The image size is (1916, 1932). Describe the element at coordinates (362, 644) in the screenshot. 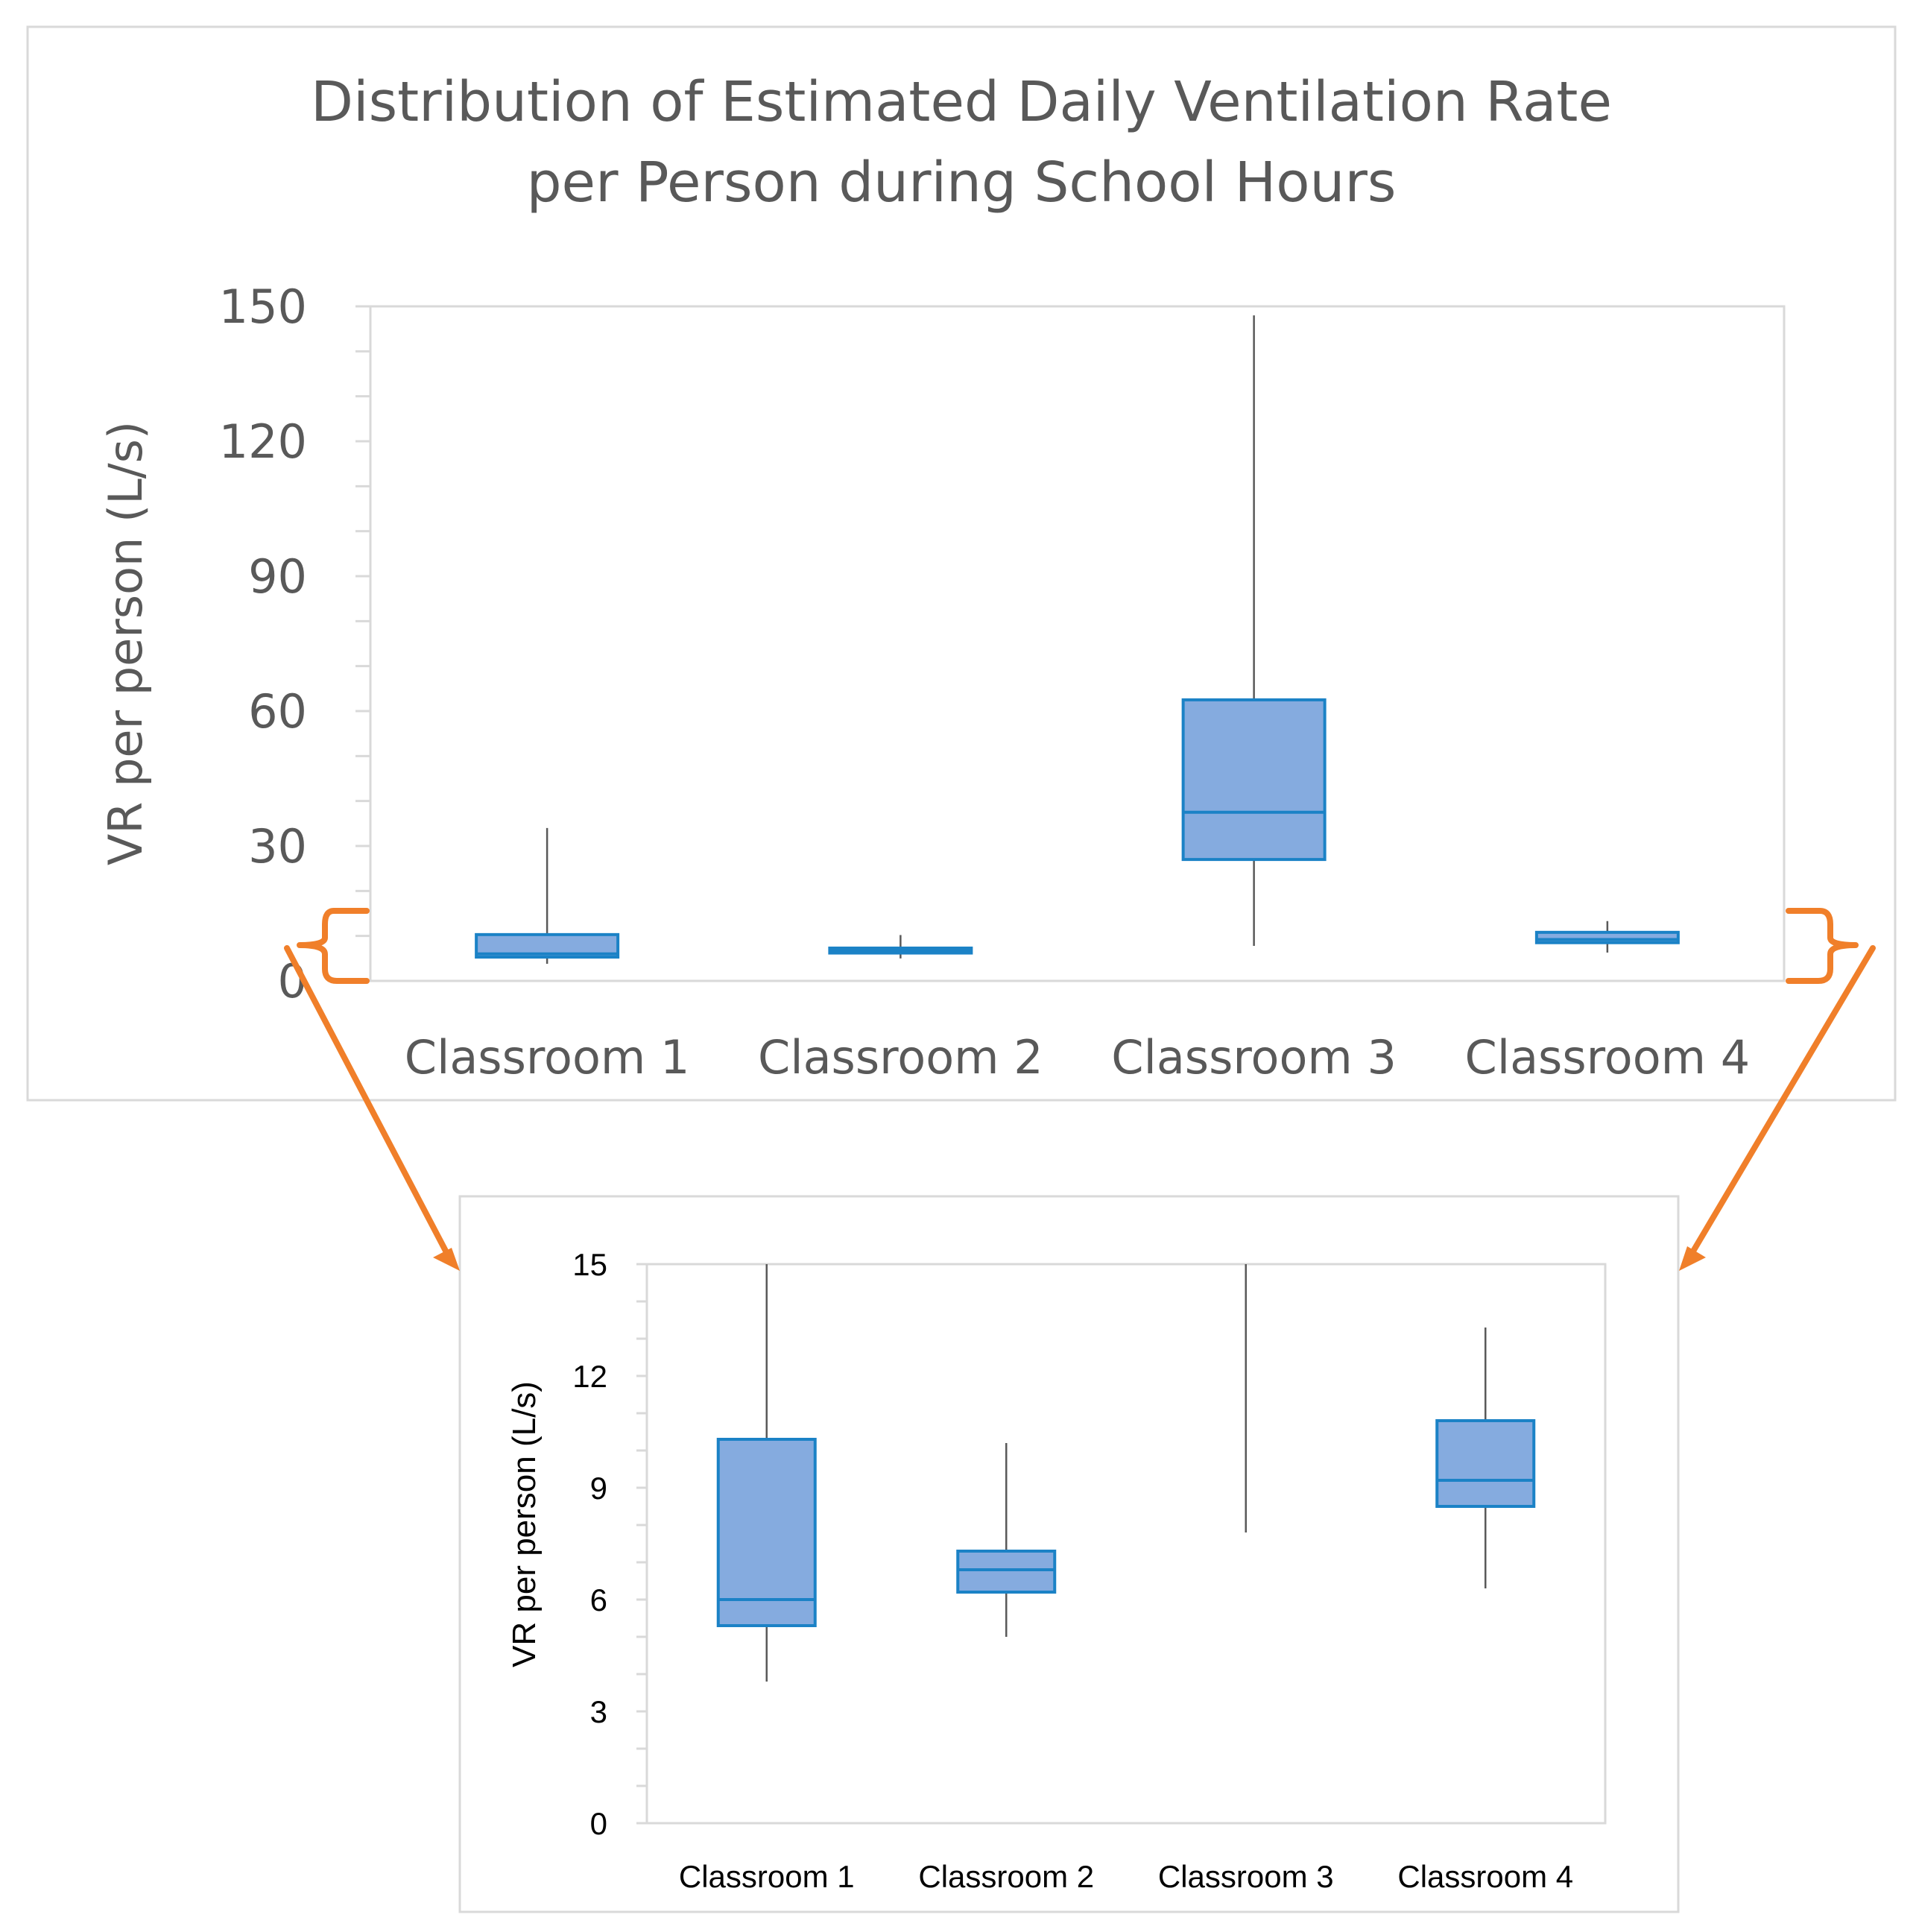

I see `main-y-minor-ticks` at that location.